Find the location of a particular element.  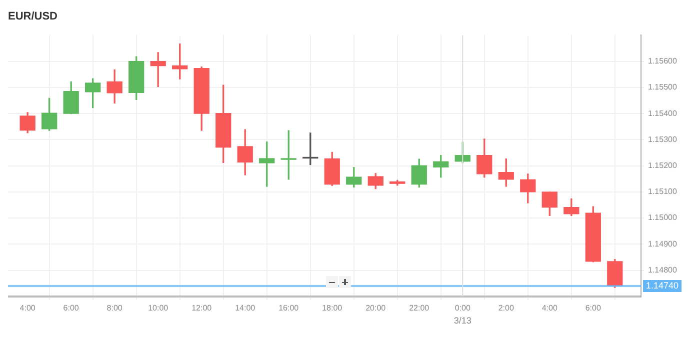

x-tick-label: 22:00 is located at coordinates (419, 307).